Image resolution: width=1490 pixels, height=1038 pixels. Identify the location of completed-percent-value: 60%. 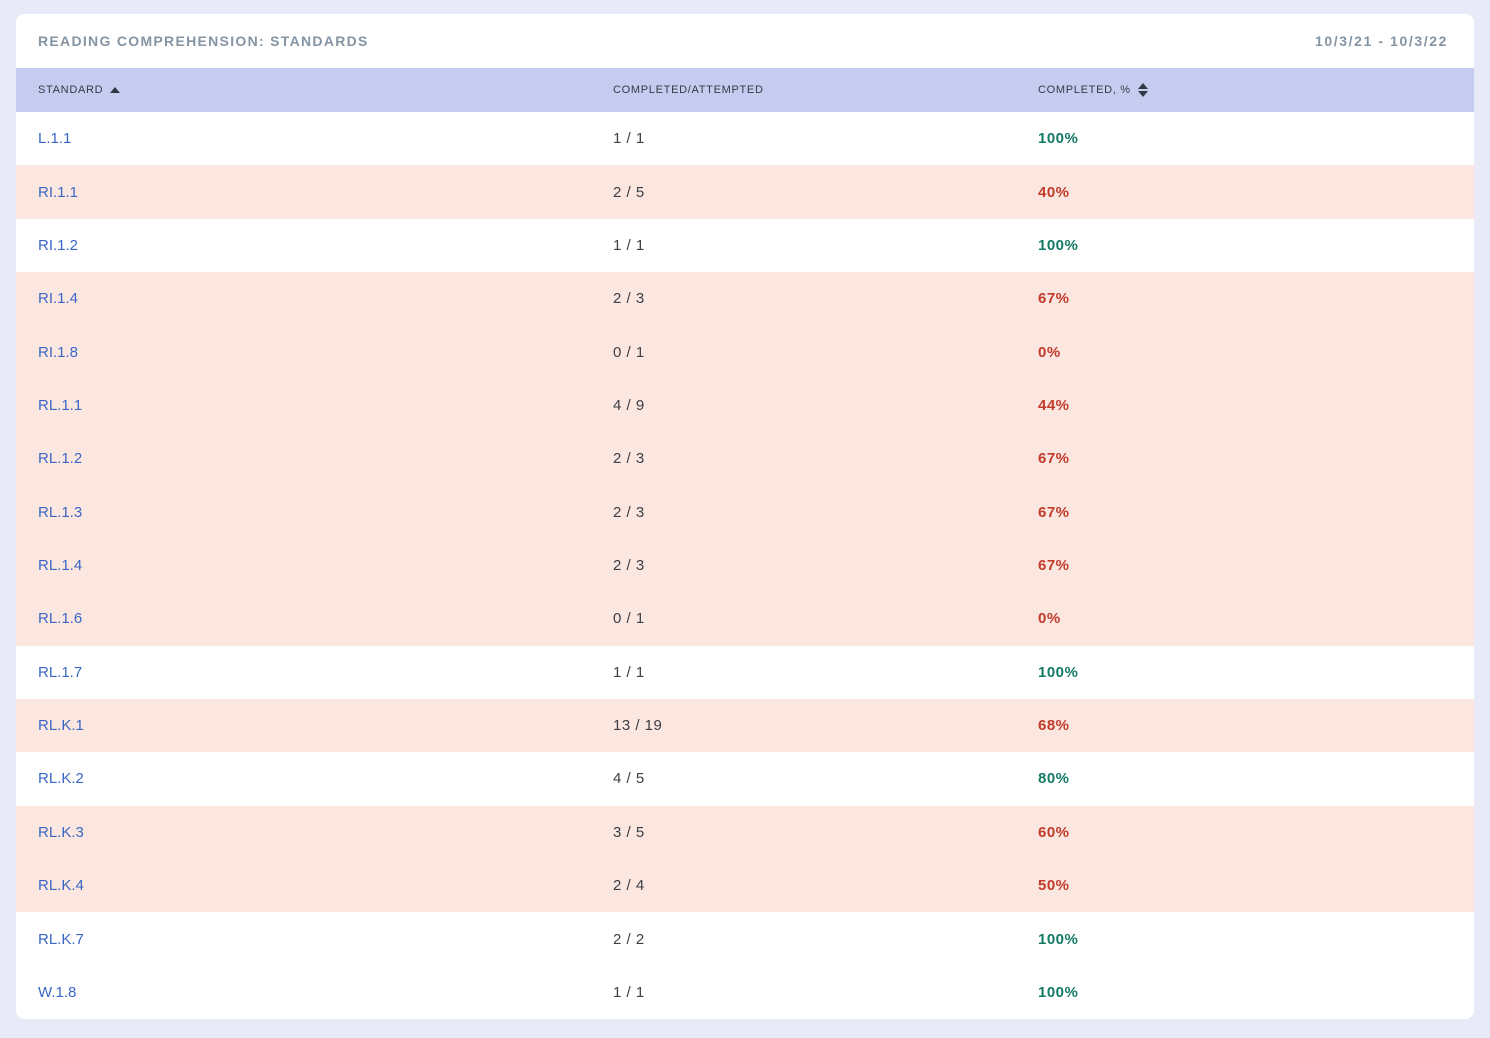
(1054, 832).